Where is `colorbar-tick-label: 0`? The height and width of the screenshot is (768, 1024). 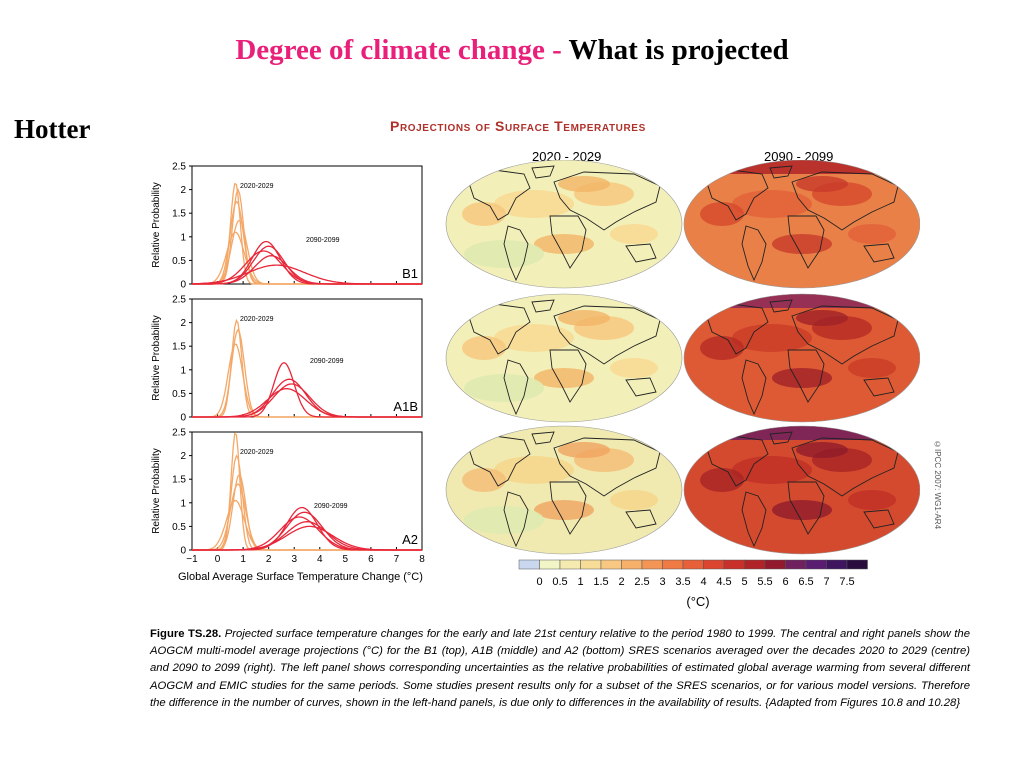 colorbar-tick-label: 0 is located at coordinates (539, 582).